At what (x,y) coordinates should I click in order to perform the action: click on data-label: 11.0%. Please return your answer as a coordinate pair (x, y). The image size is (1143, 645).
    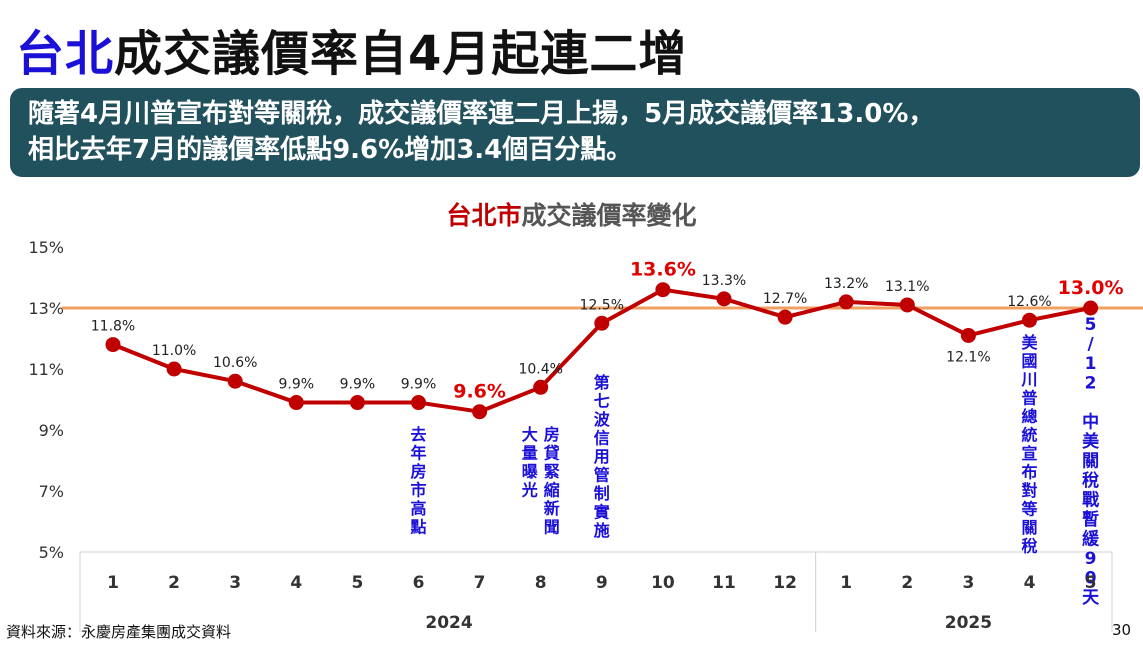
    Looking at the image, I should click on (174, 351).